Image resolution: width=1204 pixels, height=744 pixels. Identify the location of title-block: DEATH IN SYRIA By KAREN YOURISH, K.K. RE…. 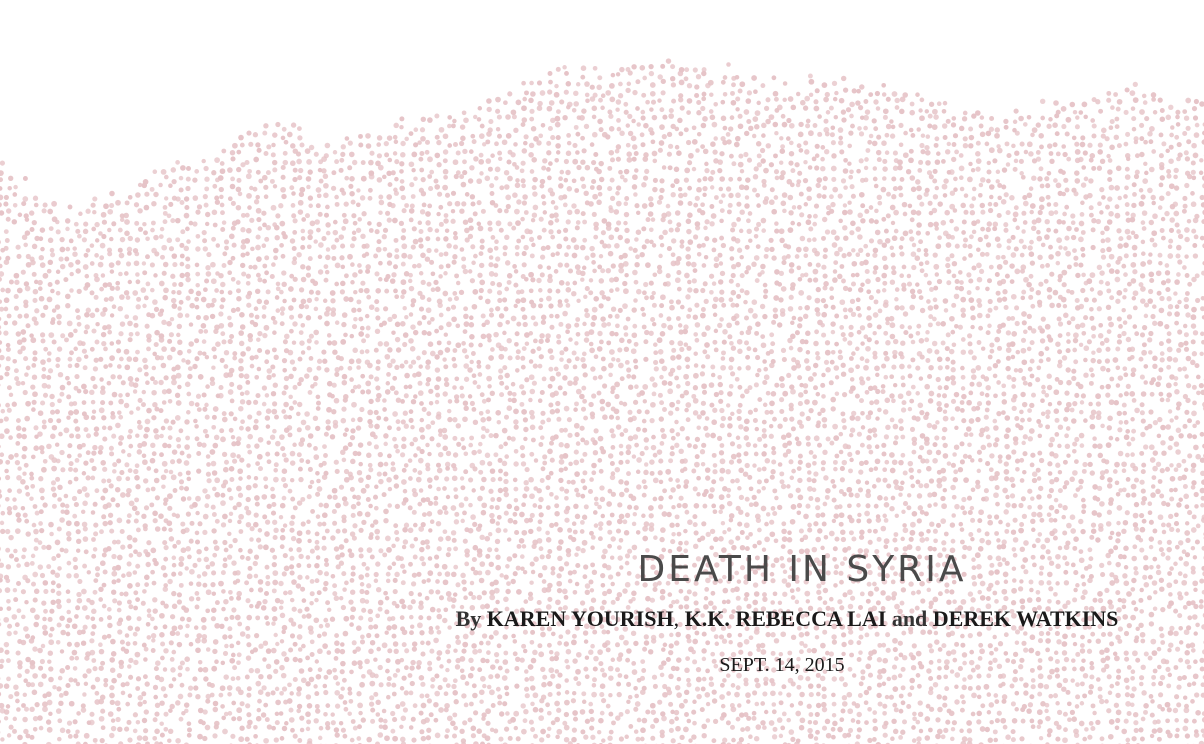
(782, 612).